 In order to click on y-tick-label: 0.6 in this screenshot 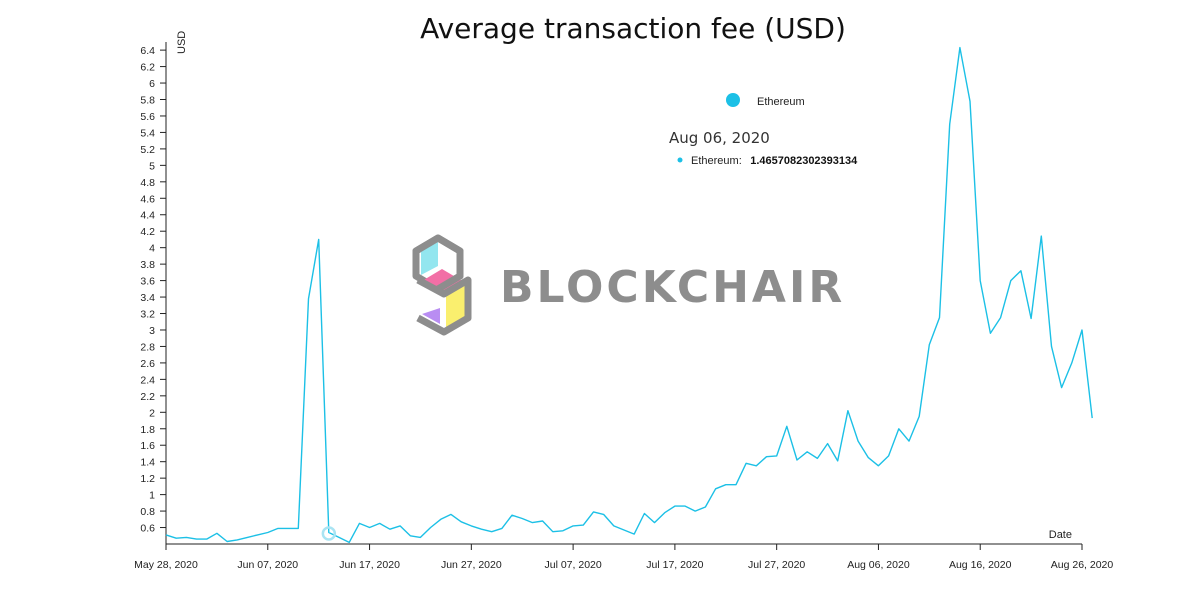, I will do `click(147, 529)`.